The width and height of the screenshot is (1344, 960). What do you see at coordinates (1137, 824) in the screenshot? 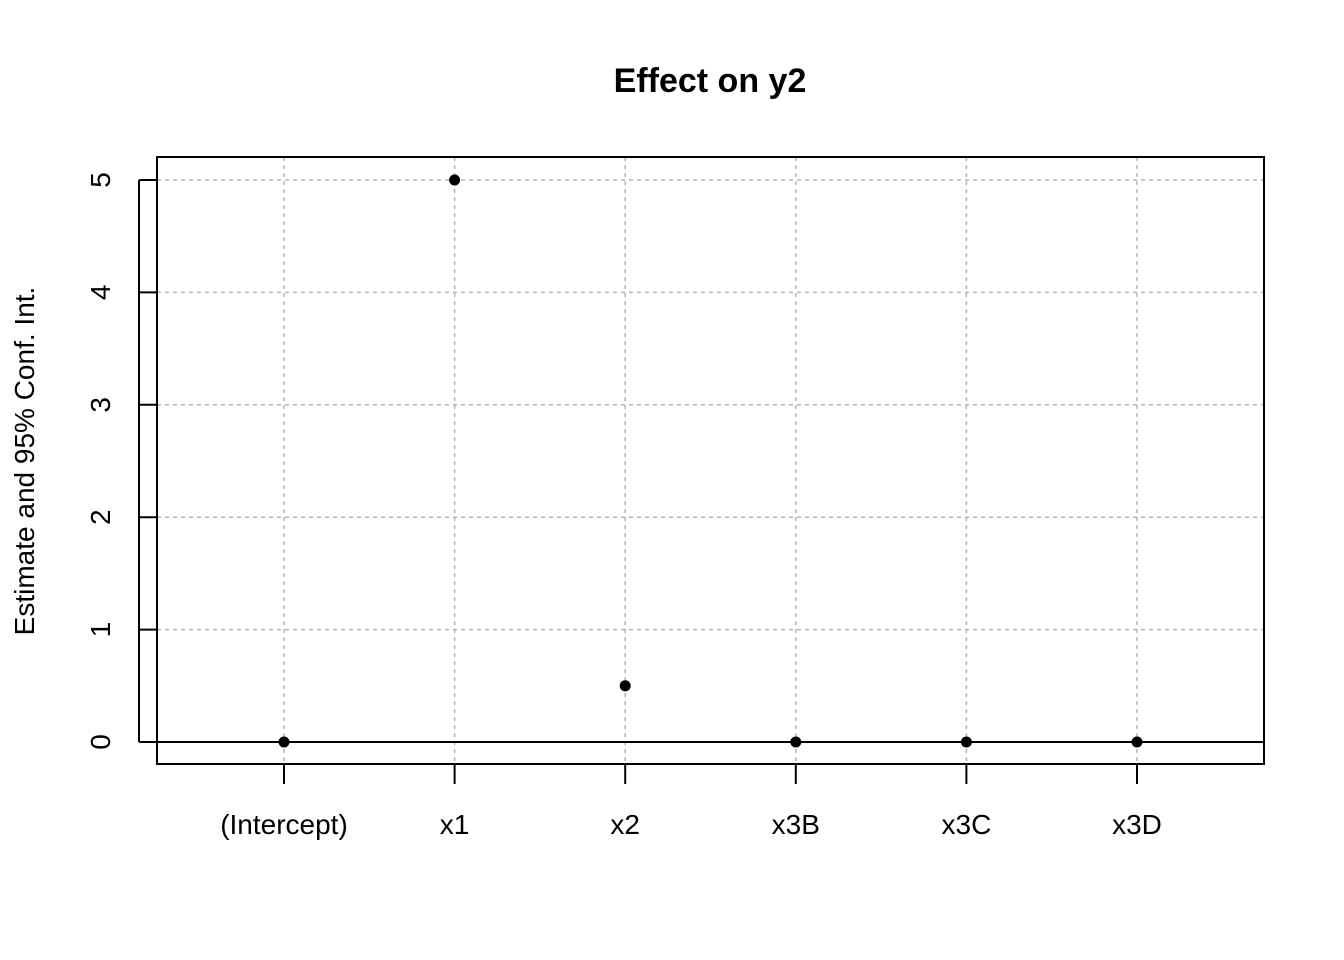
I see `x-tick-label: x3D` at bounding box center [1137, 824].